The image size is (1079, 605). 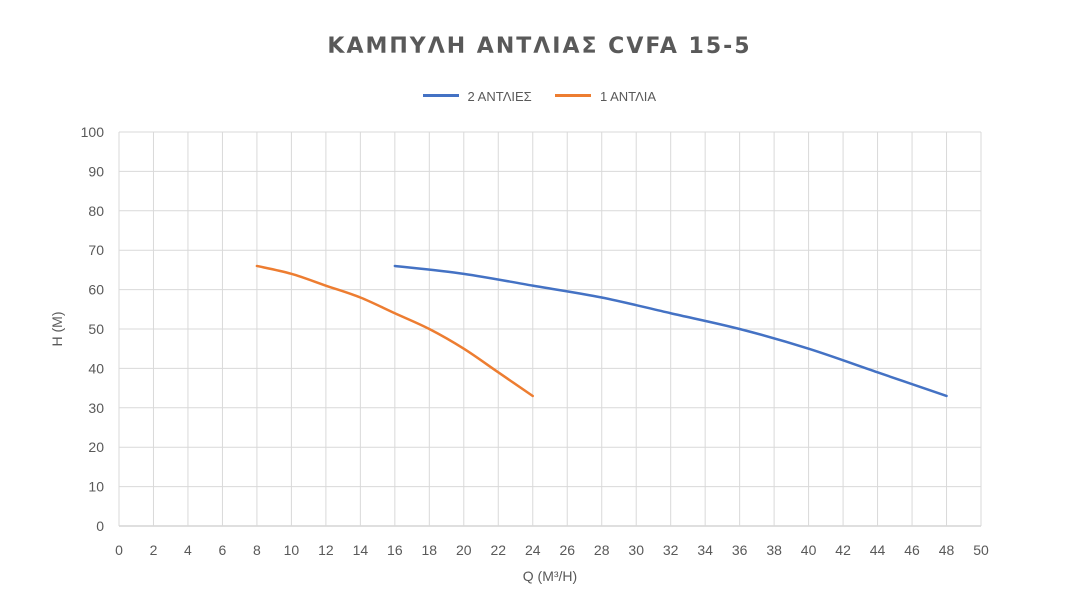 I want to click on legend-label-2-pumps: 2 ΑΝΤΛΙΕΣ, so click(x=499, y=97).